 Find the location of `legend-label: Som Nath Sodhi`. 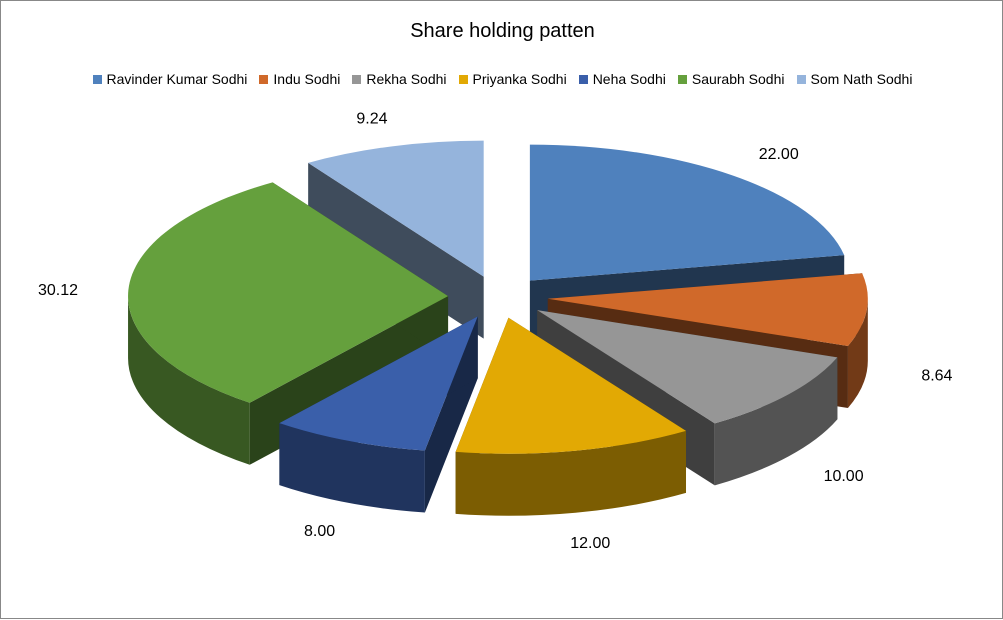

legend-label: Som Nath Sodhi is located at coordinates (861, 79).